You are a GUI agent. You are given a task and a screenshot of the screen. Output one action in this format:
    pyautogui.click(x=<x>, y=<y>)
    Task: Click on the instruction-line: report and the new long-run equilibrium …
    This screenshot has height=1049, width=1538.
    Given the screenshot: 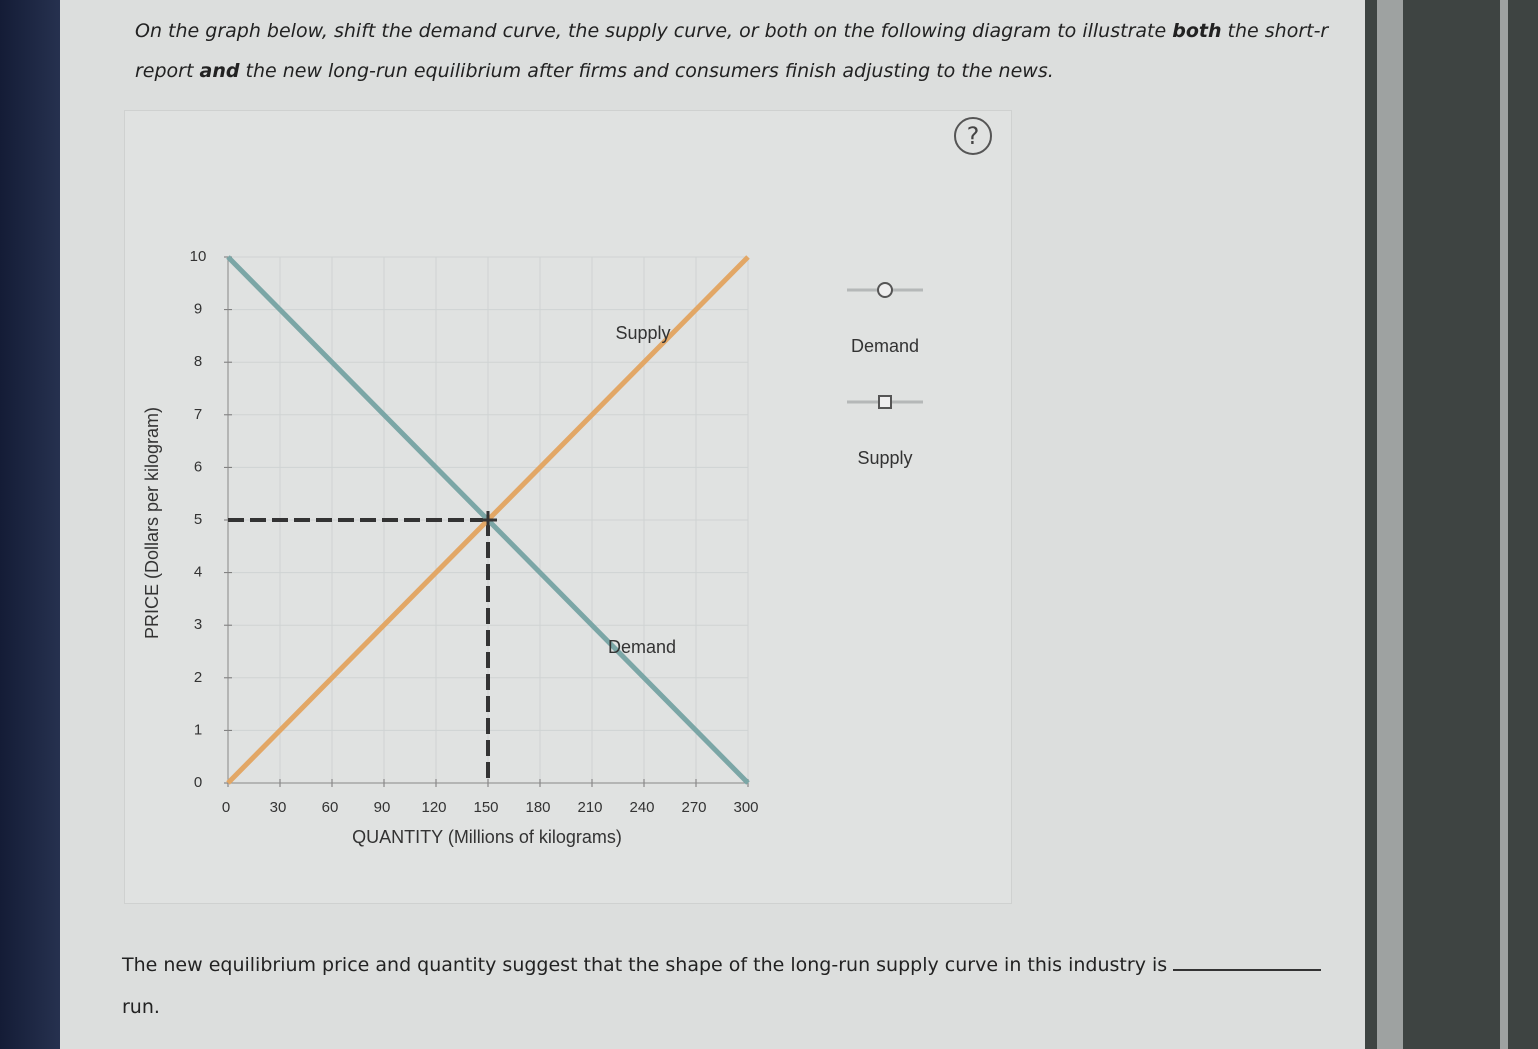 What is the action you would take?
    pyautogui.click(x=594, y=71)
    